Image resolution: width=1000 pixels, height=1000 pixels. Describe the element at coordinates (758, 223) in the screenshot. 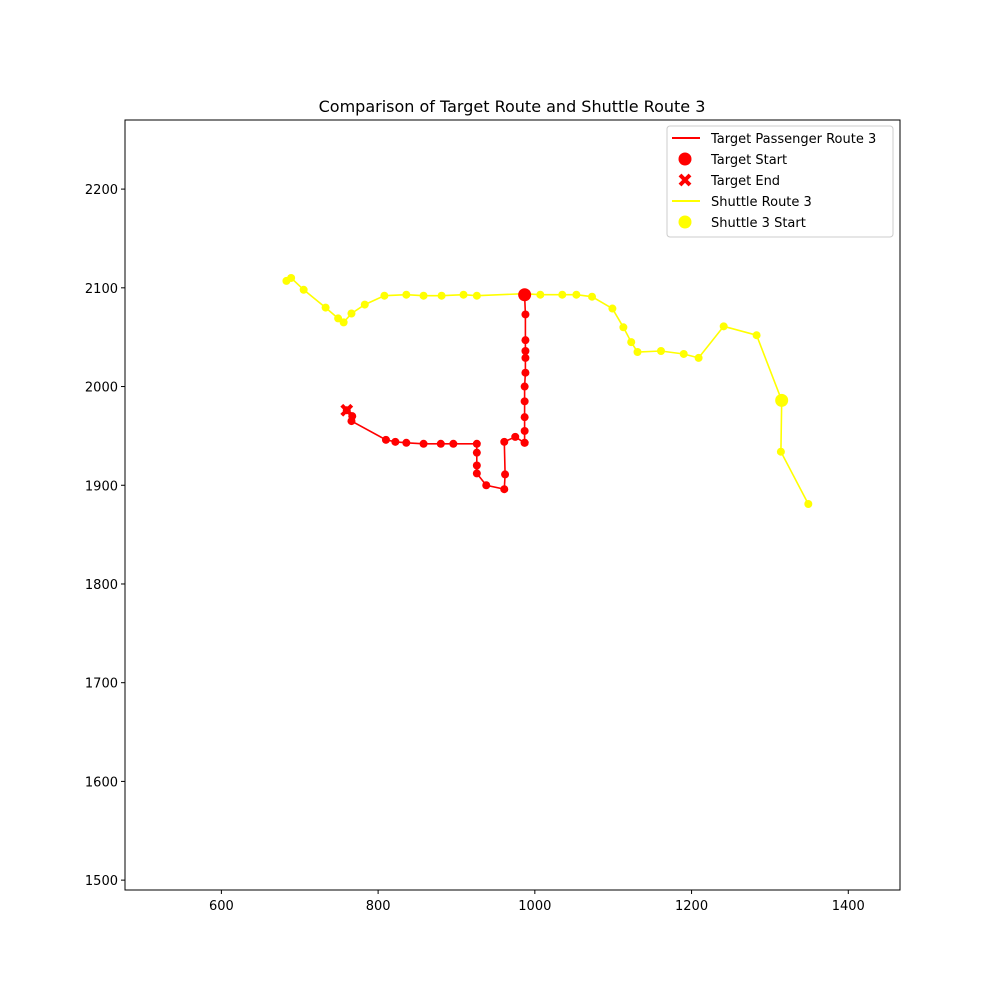

I see `legend-label: Shuttle 3 Start` at that location.